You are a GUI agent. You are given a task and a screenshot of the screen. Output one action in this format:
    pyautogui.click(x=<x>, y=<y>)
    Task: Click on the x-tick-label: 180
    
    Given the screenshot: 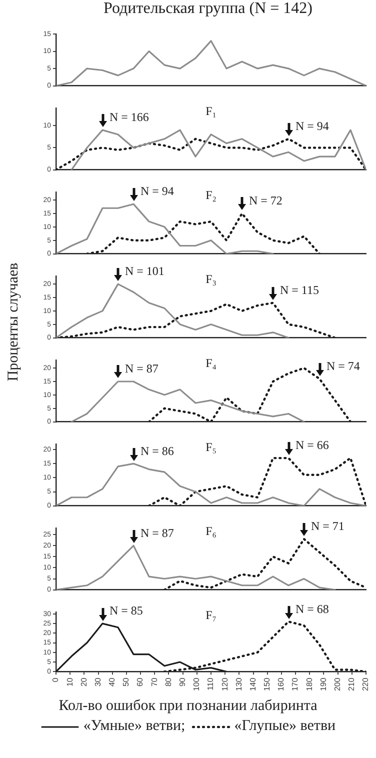 What is the action you would take?
    pyautogui.click(x=309, y=684)
    